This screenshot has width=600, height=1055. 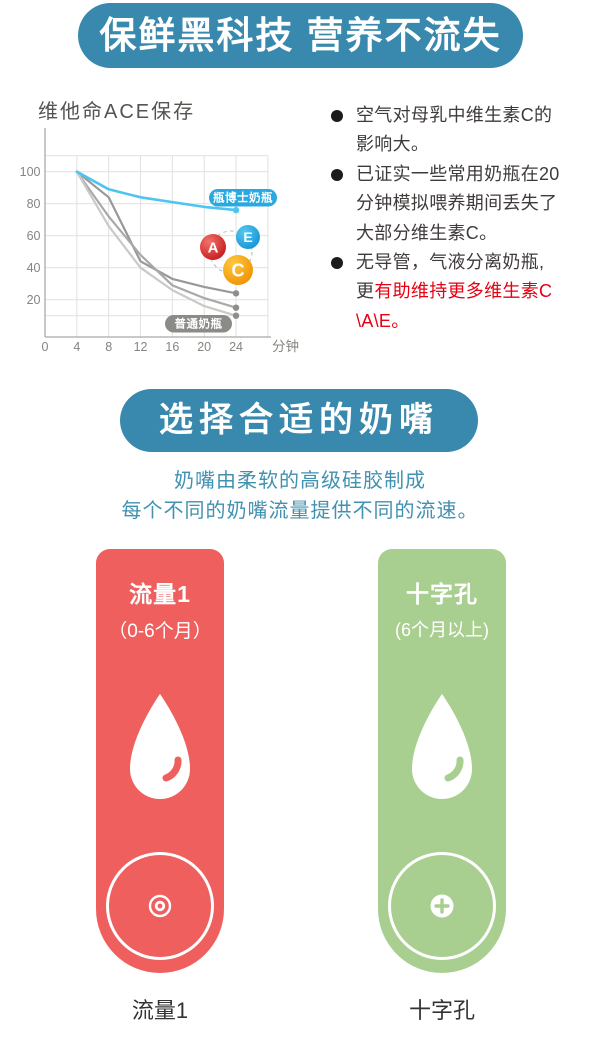 What do you see at coordinates (141, 347) in the screenshot?
I see `x-tick-label: 12` at bounding box center [141, 347].